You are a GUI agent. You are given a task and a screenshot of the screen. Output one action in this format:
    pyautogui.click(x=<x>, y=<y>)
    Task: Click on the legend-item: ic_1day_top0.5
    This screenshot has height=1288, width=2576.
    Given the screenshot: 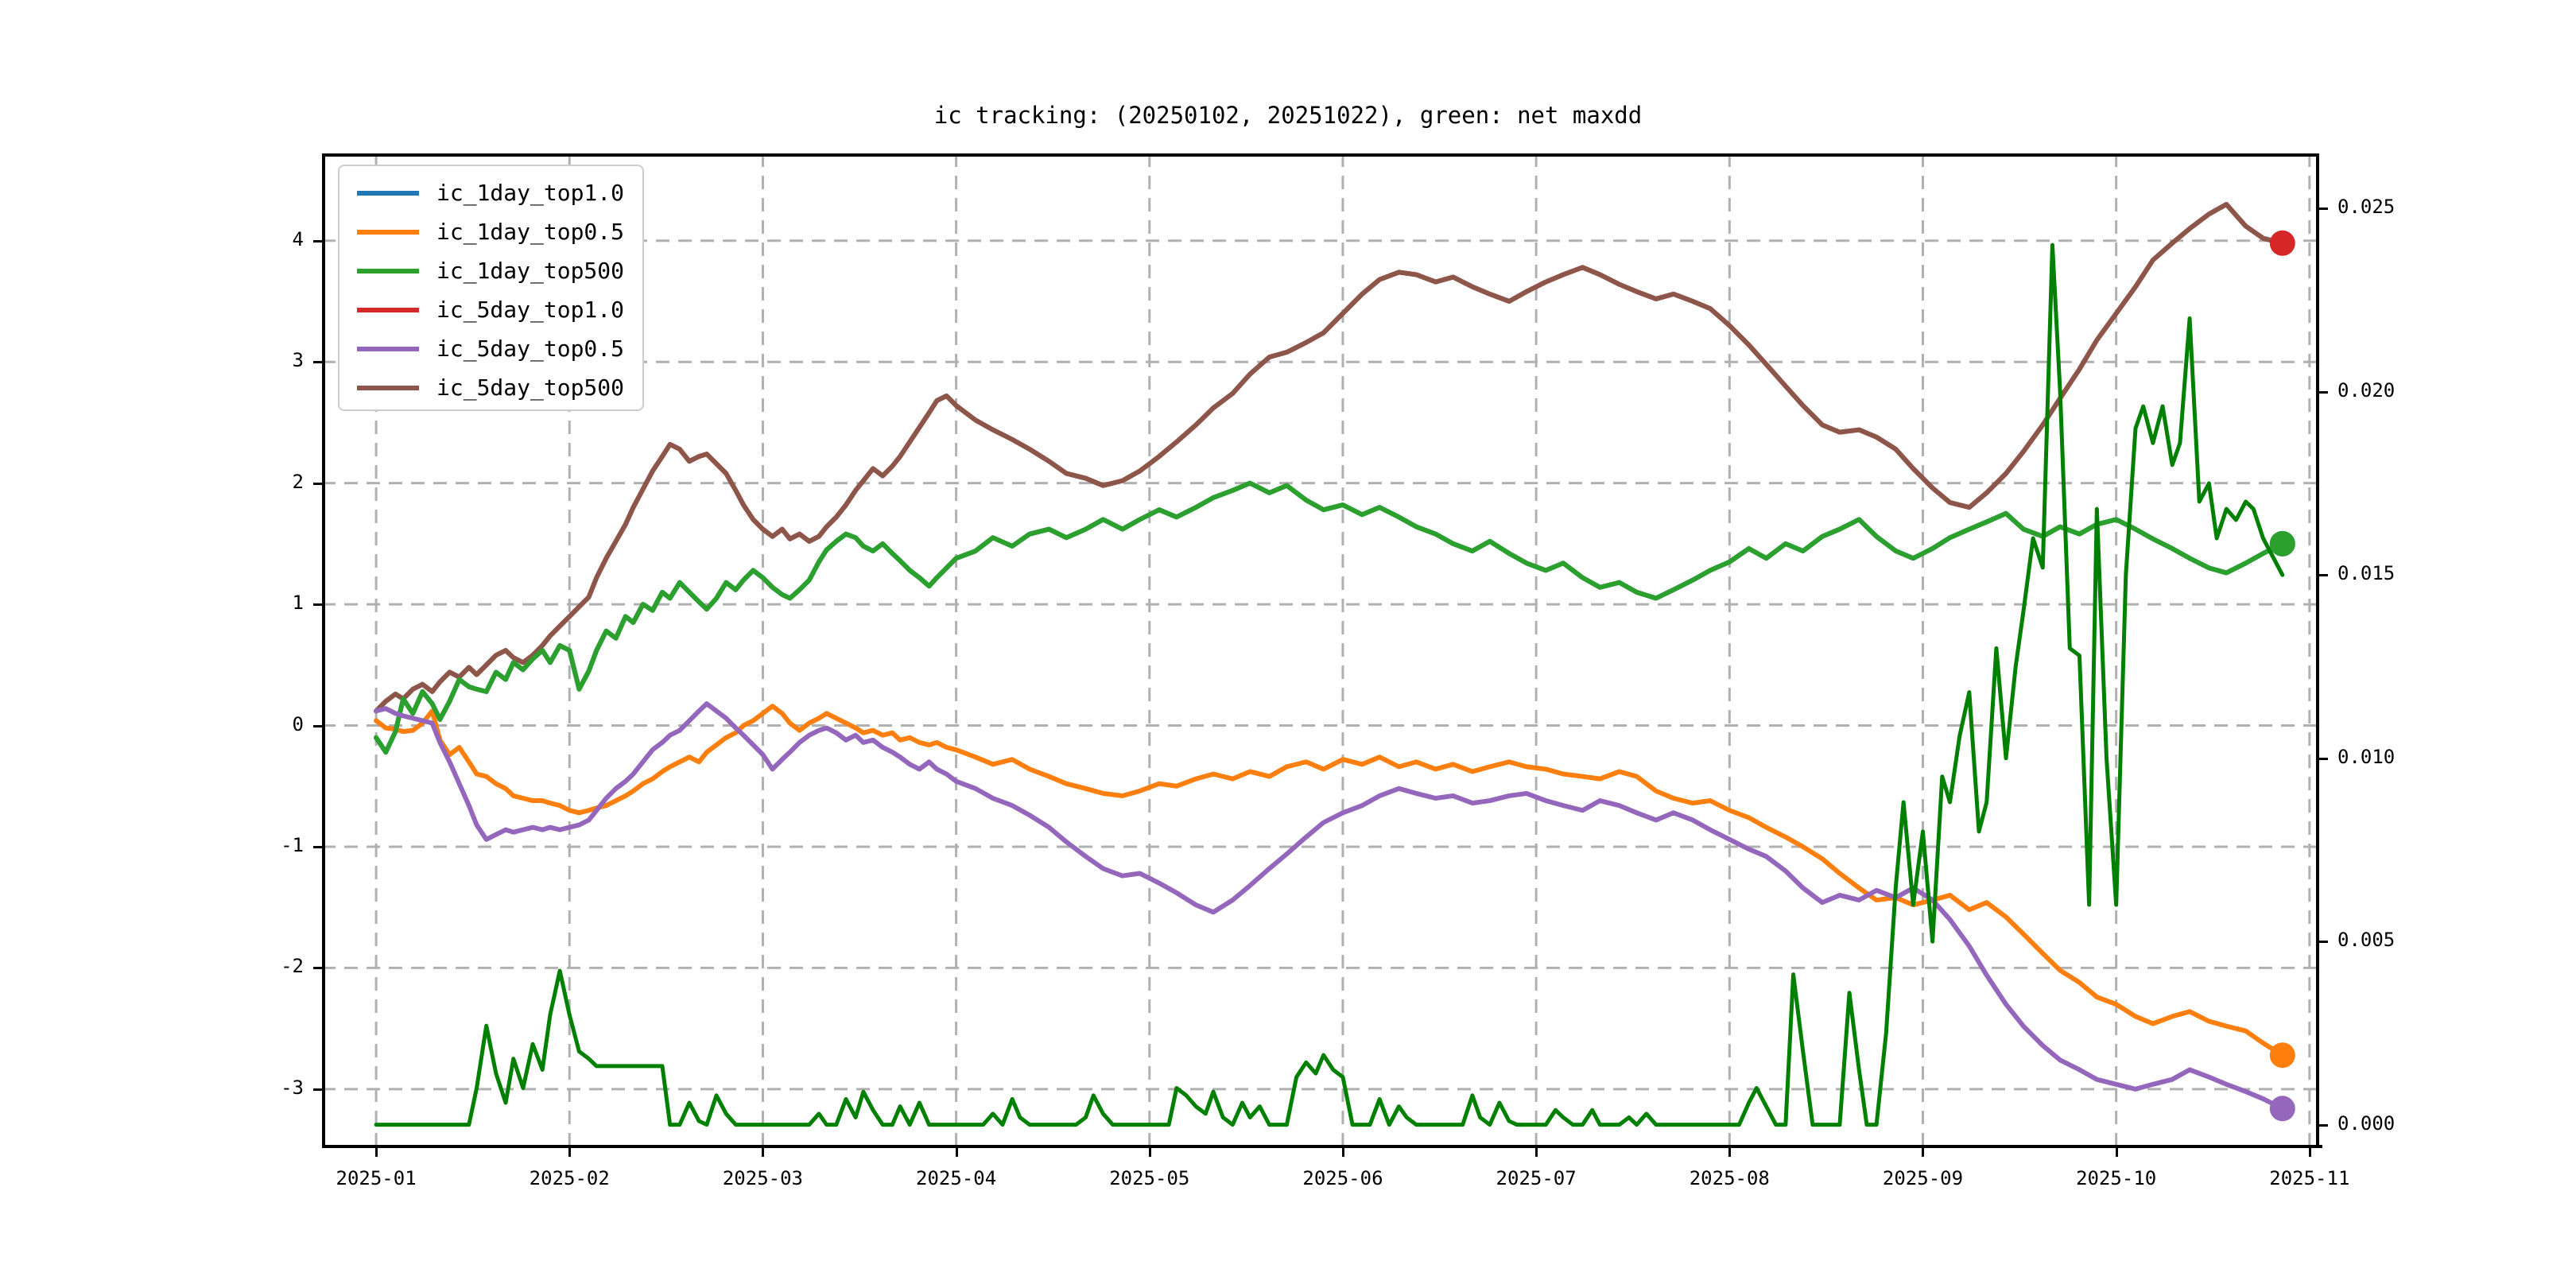 What is the action you would take?
    pyautogui.click(x=493, y=231)
    